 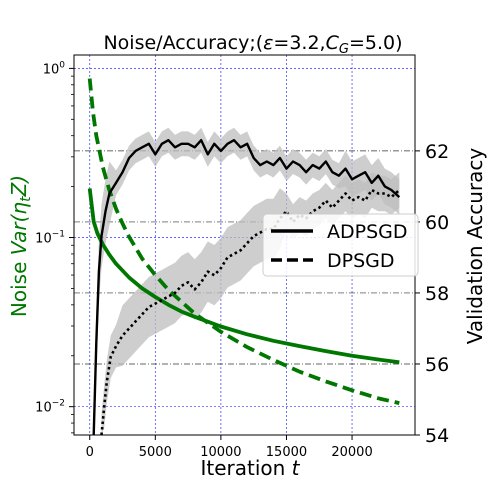 What do you see at coordinates (220, 452) in the screenshot?
I see `x-tick-label: 10000` at bounding box center [220, 452].